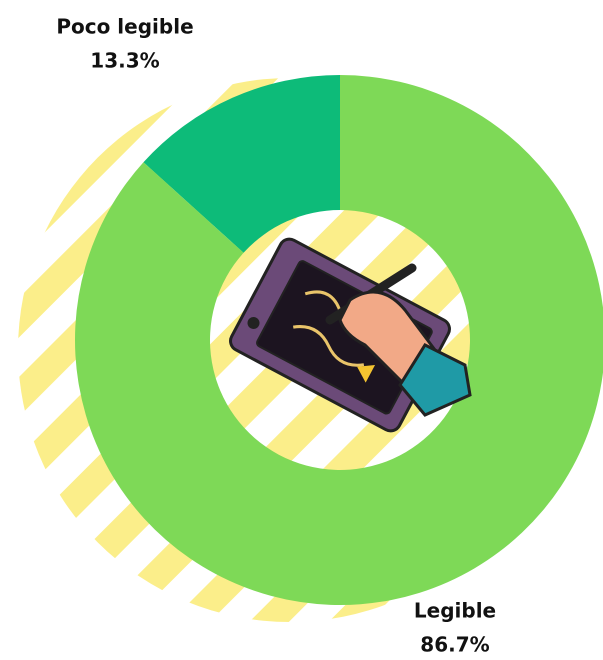 This screenshot has height=660, width=603. What do you see at coordinates (124, 61) in the screenshot?
I see `slice-value-label: 13.3%` at bounding box center [124, 61].